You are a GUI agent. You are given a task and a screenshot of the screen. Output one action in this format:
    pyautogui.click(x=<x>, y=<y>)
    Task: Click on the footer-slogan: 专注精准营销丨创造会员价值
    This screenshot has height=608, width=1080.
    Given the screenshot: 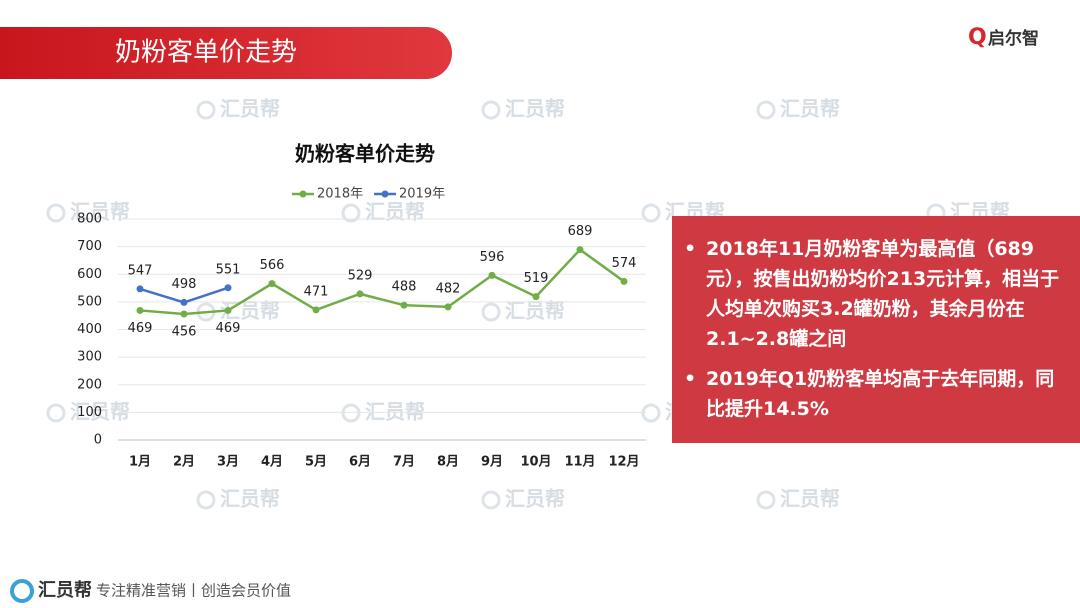 What is the action you would take?
    pyautogui.click(x=193, y=591)
    